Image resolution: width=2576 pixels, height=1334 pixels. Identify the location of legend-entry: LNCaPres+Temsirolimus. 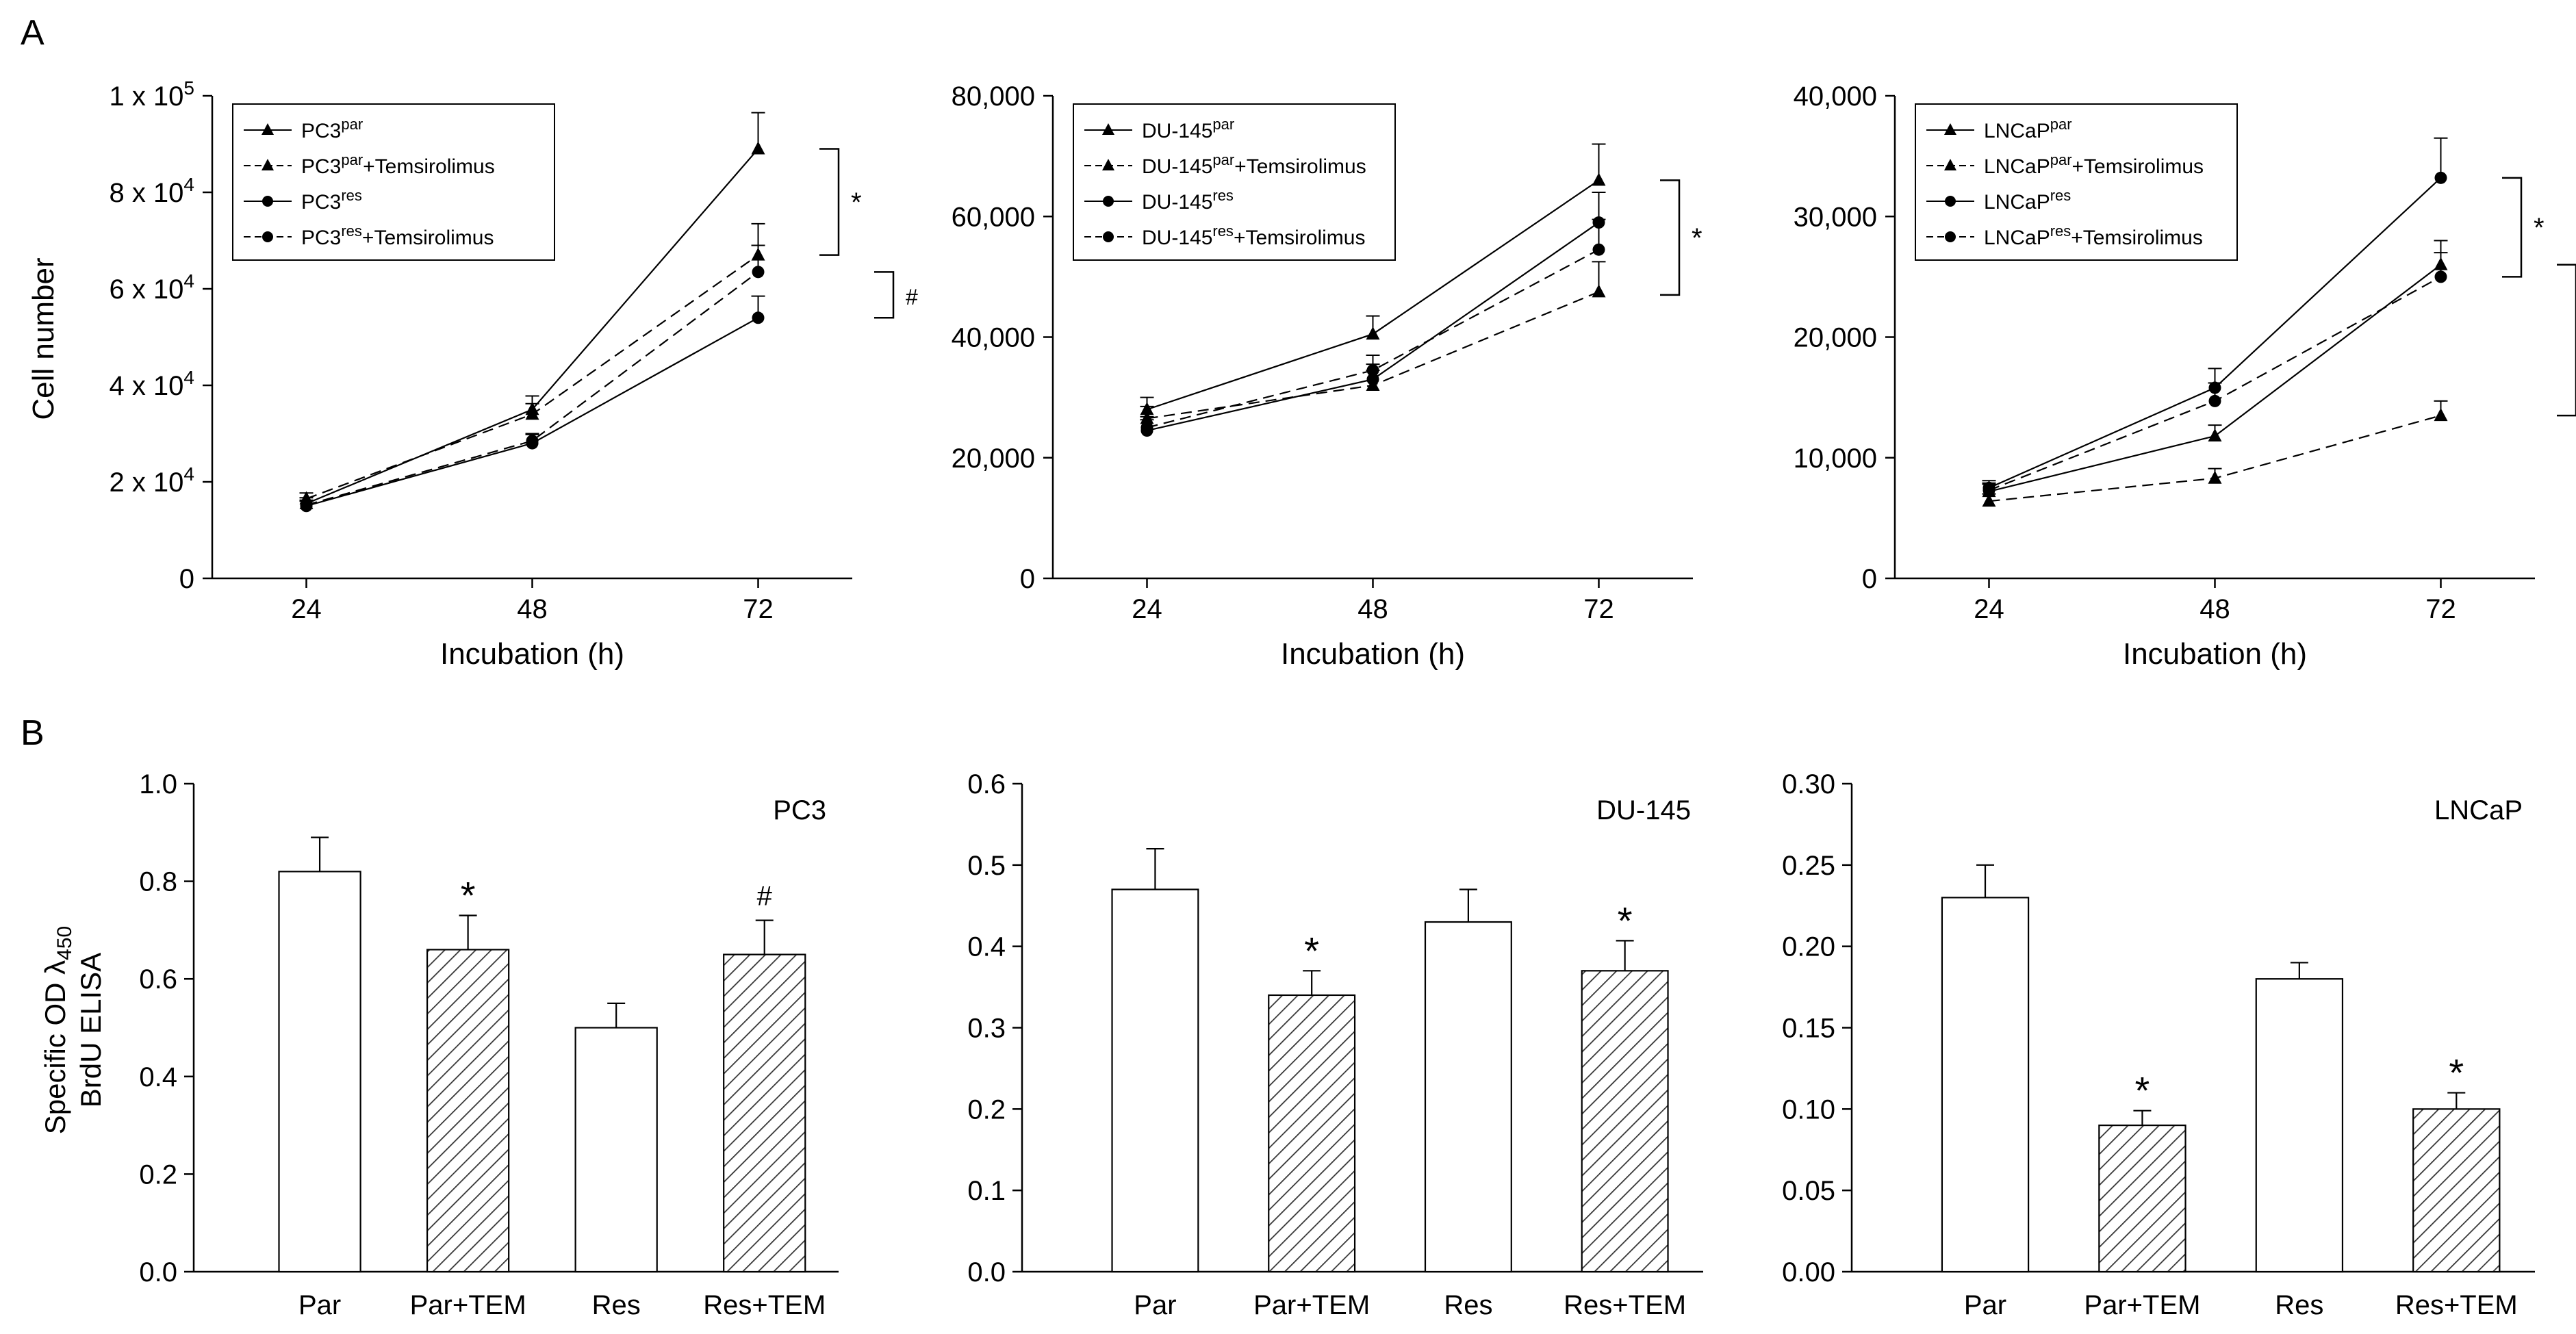
(2093, 235).